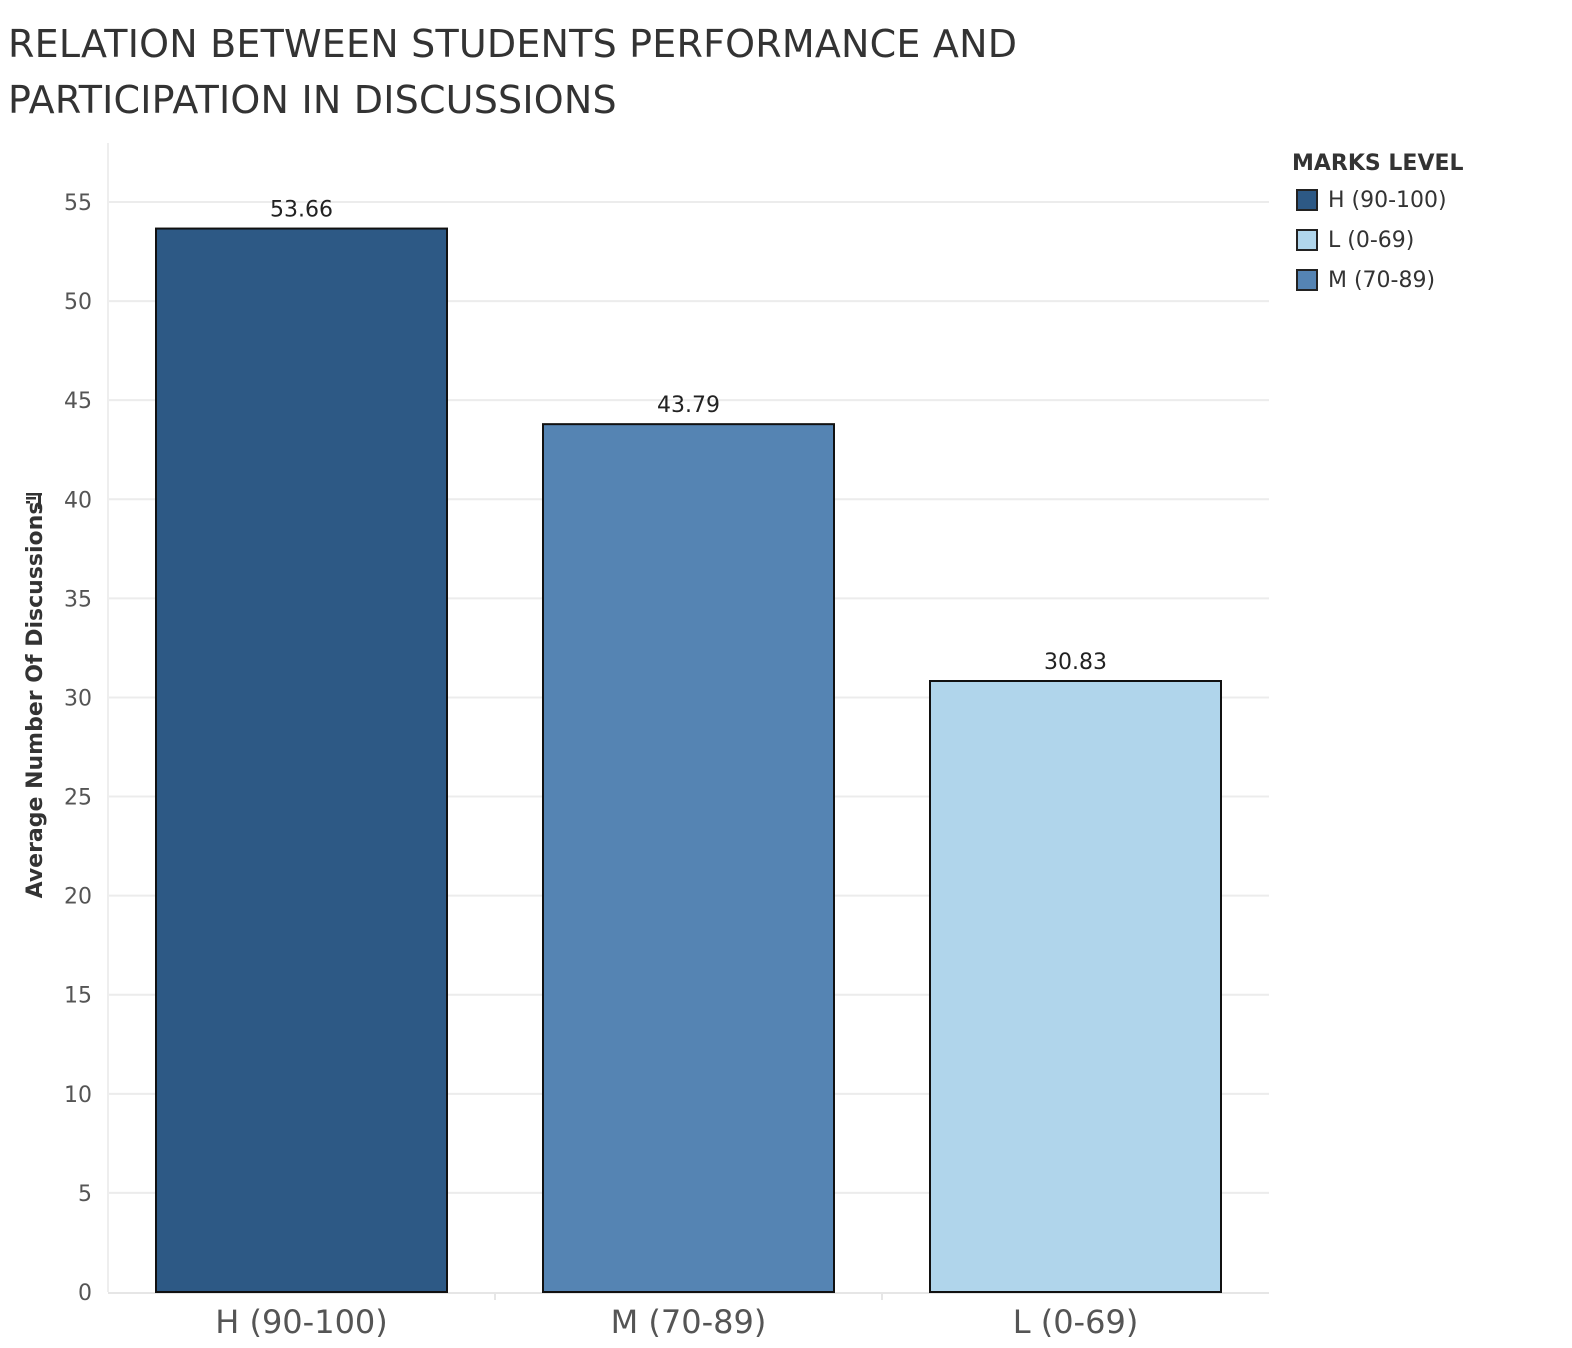 The image size is (1572, 1348). I want to click on y-tick-label: 10, so click(78, 1095).